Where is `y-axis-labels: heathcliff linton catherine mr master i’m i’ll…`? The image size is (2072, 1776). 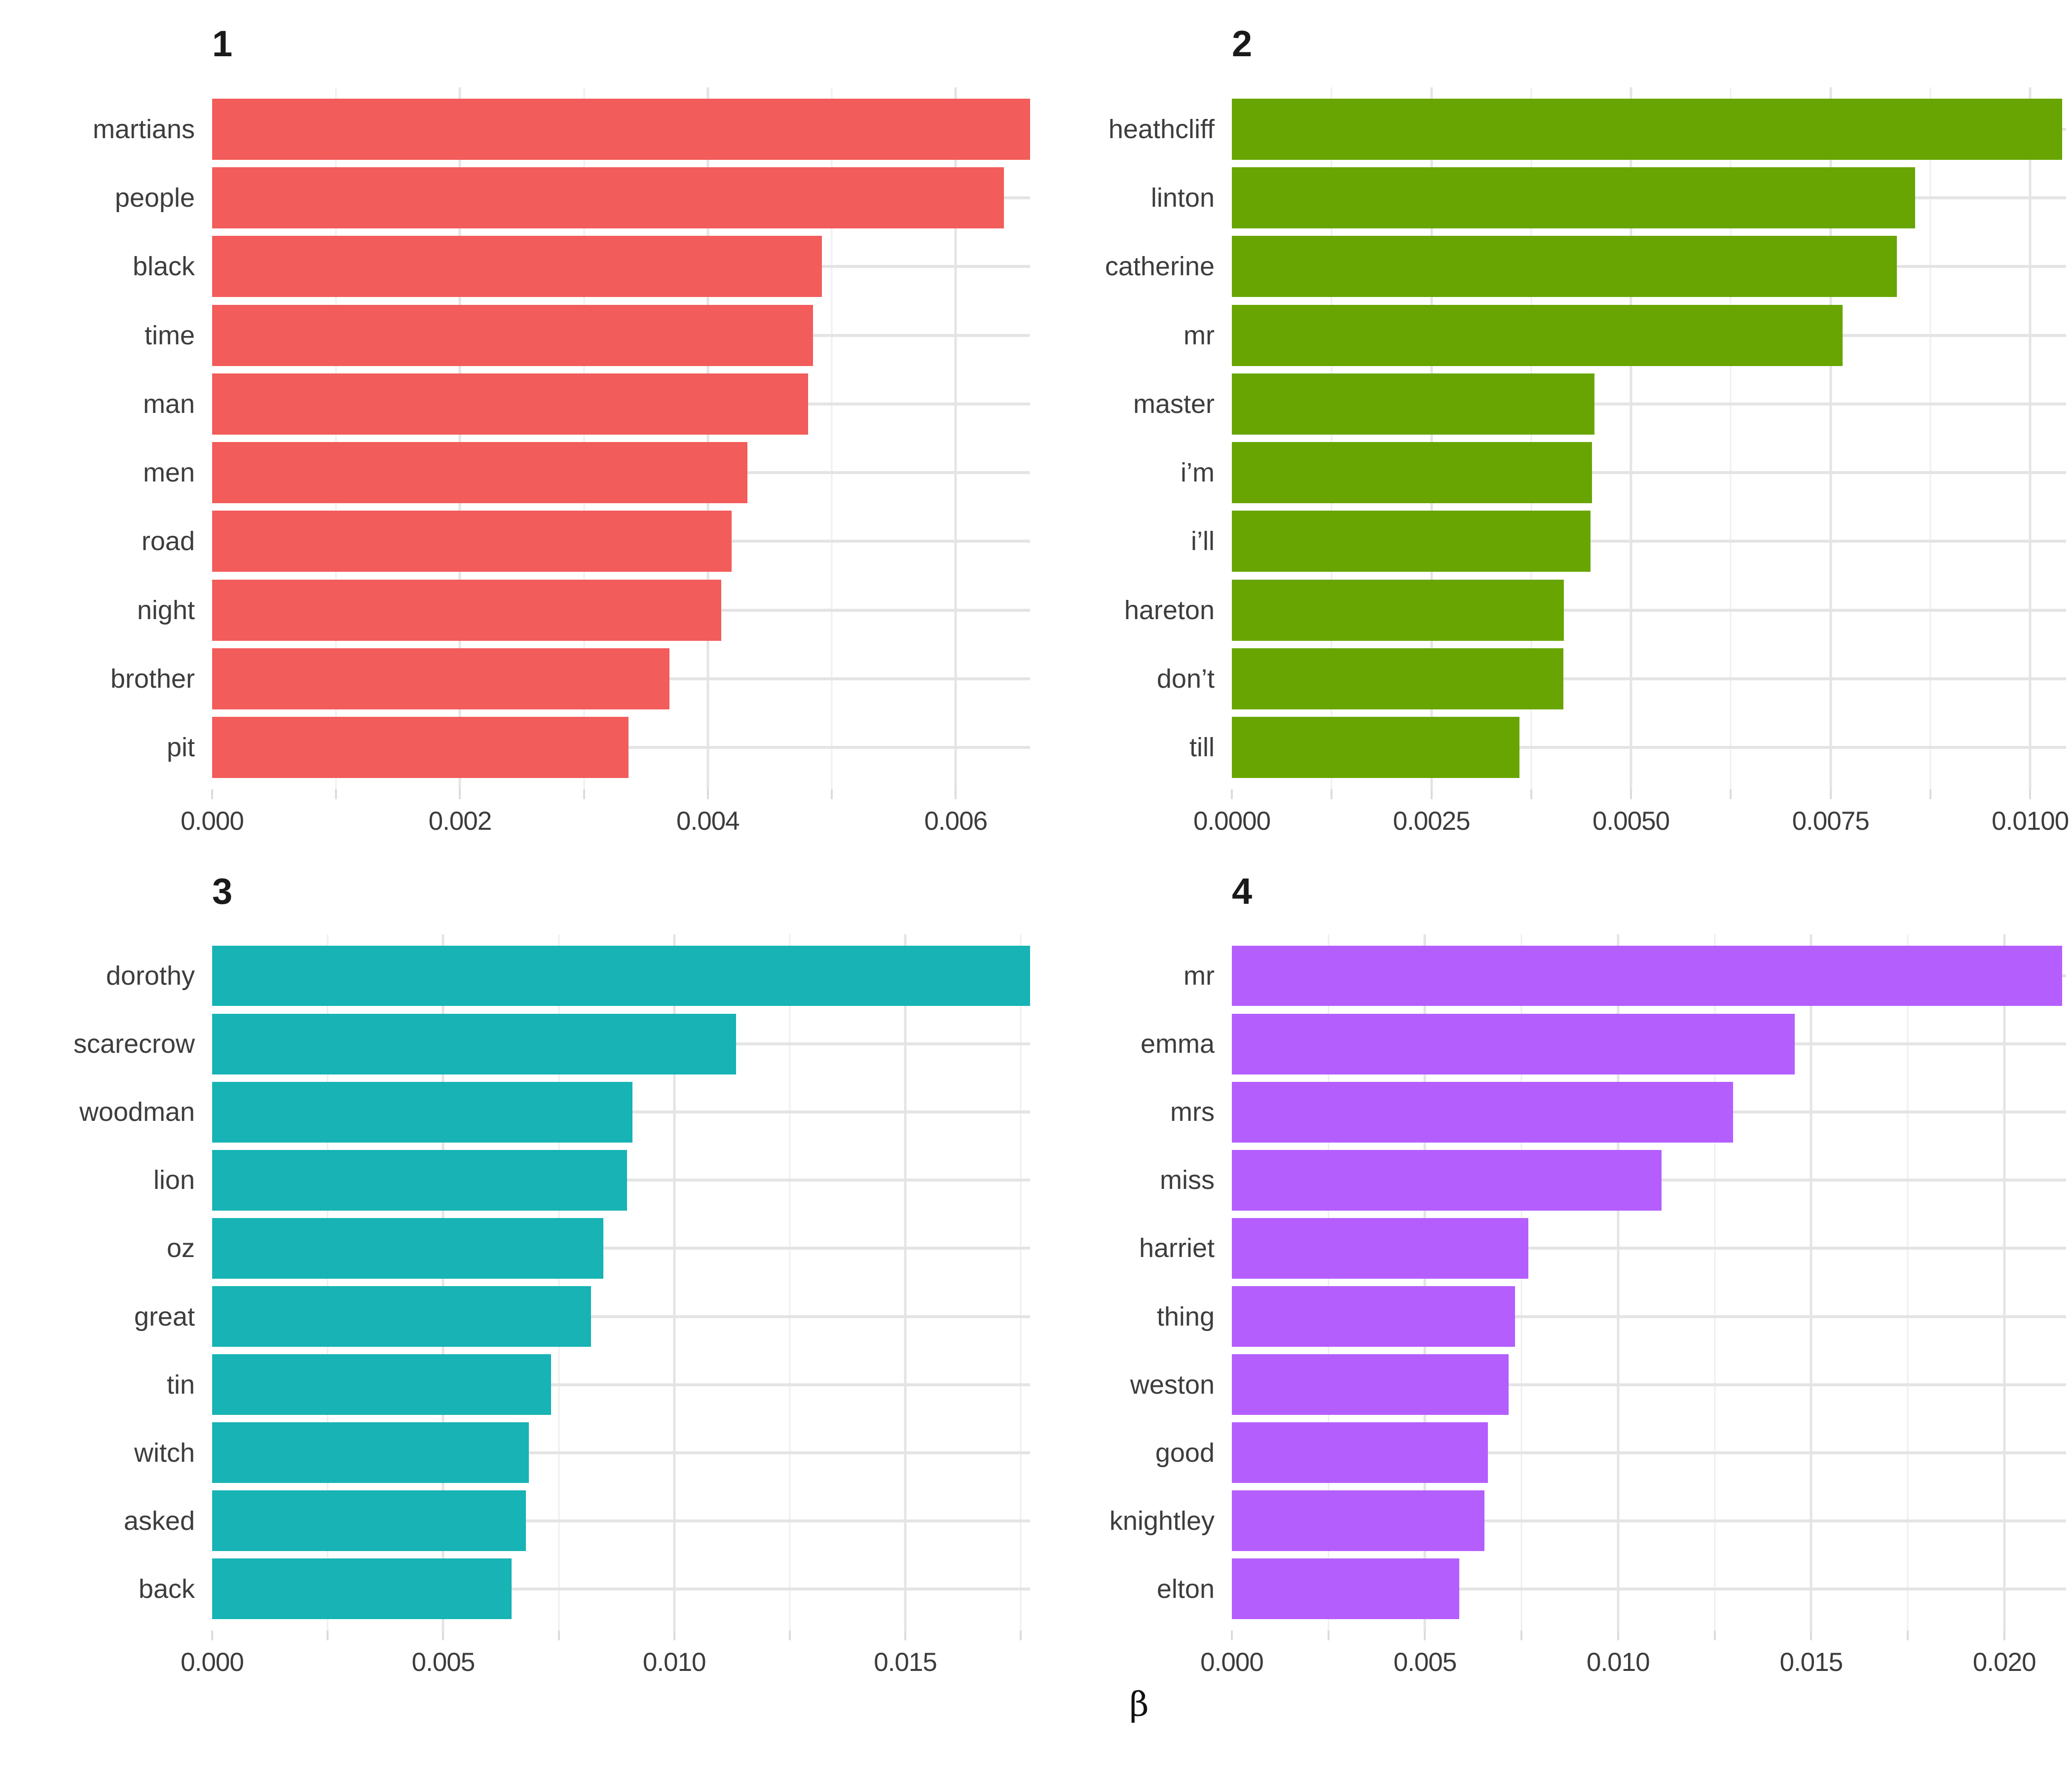
y-axis-labels: heathcliff linton catherine mr master i’m i’ll… is located at coordinates (1134, 438).